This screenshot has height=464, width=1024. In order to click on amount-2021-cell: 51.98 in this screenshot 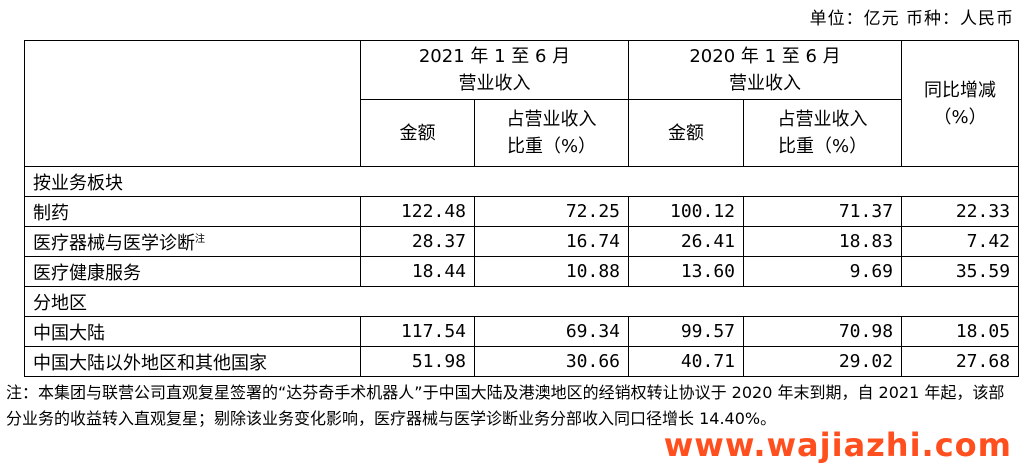, I will do `click(417, 361)`.